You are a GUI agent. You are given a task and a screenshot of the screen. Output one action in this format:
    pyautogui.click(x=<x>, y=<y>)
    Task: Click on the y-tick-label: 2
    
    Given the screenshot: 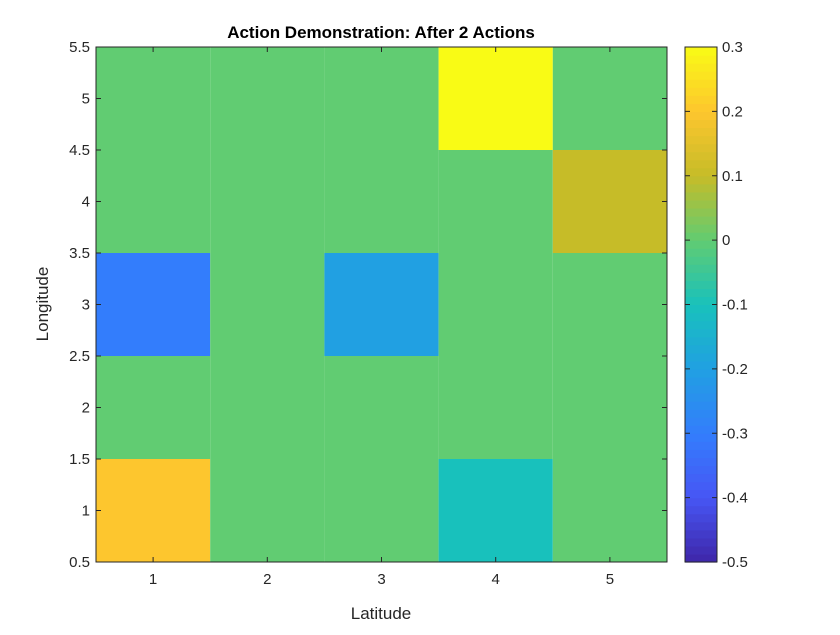 What is the action you would take?
    pyautogui.click(x=86, y=408)
    